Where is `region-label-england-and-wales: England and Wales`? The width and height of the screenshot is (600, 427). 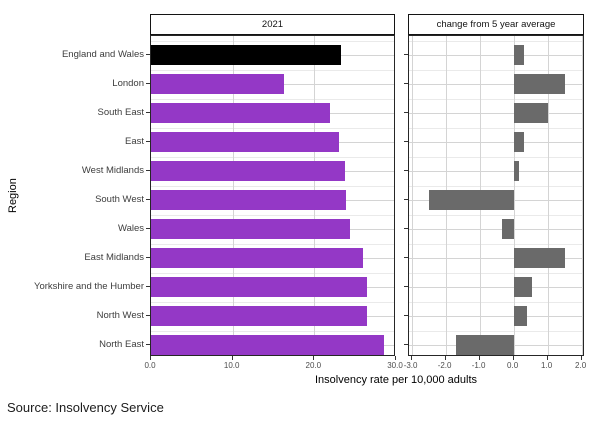 region-label-england-and-wales: England and Wales is located at coordinates (102, 54).